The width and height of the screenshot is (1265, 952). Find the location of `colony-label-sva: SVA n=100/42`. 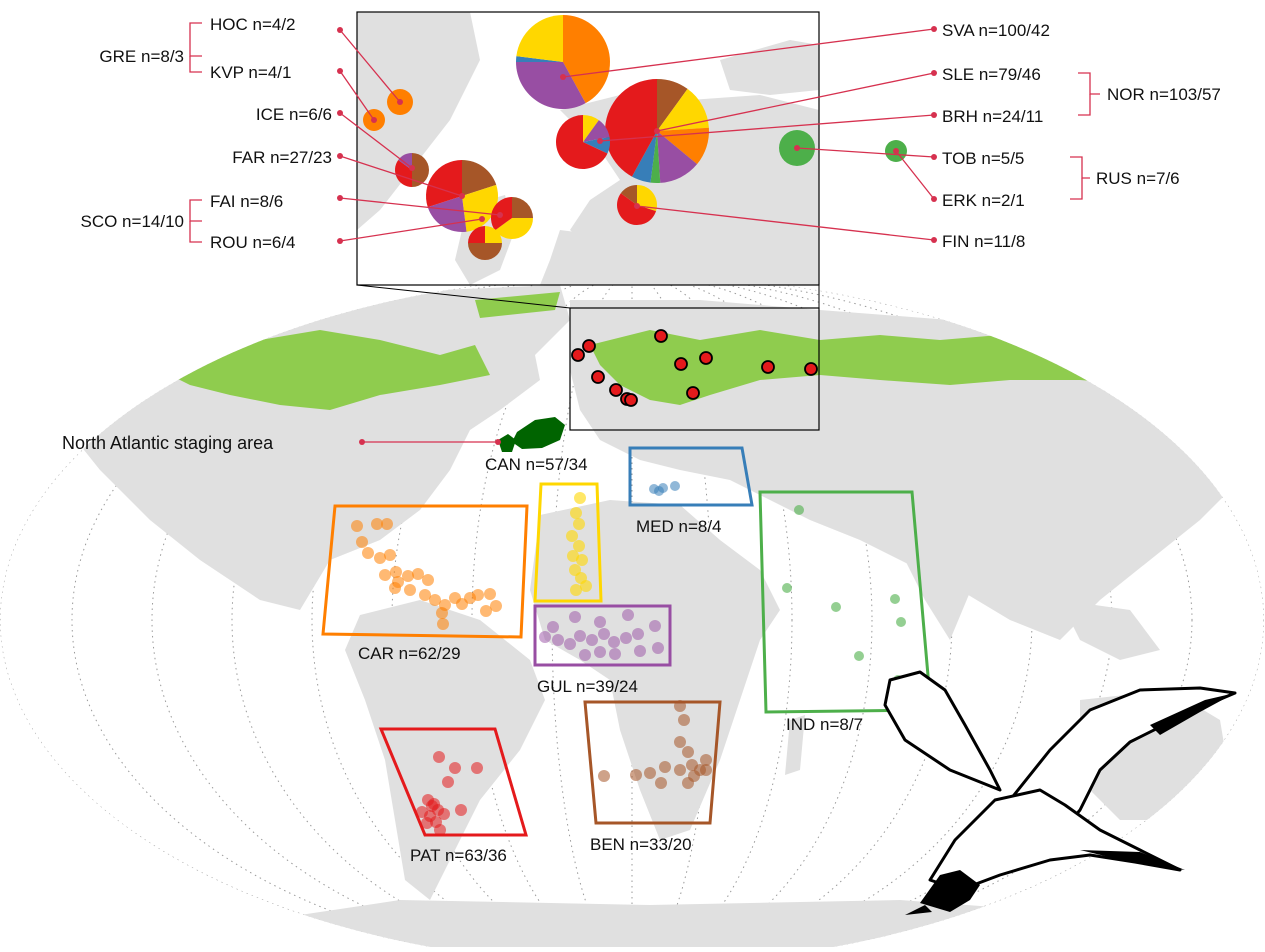

colony-label-sva: SVA n=100/42 is located at coordinates (996, 30).